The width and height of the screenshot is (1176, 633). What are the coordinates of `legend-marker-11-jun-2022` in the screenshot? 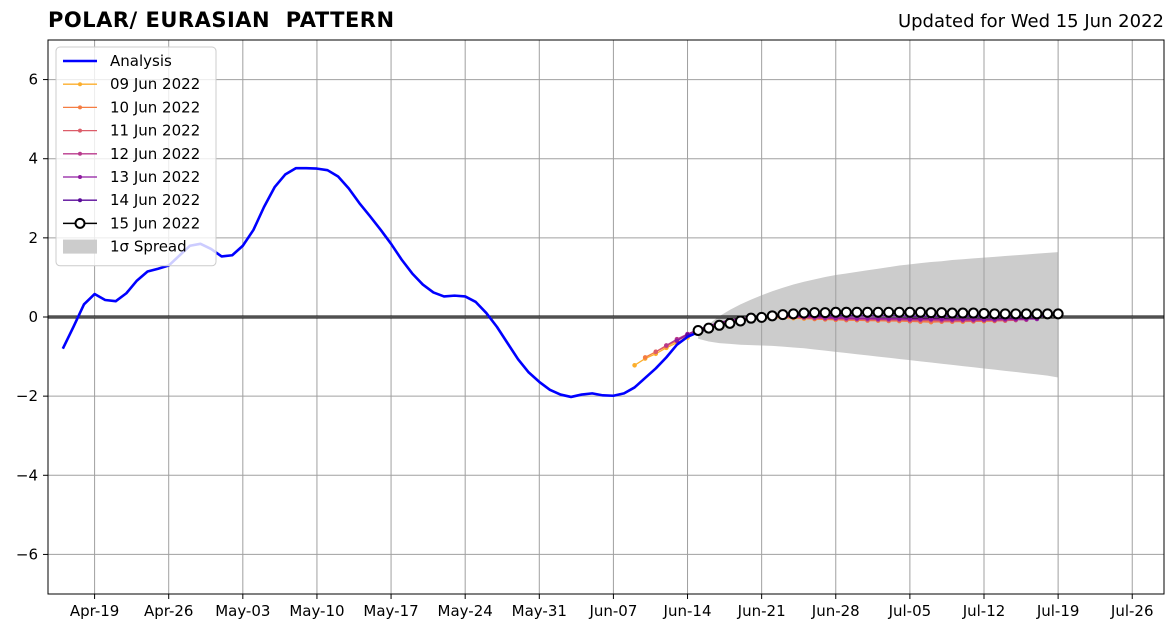 It's located at (80, 130).